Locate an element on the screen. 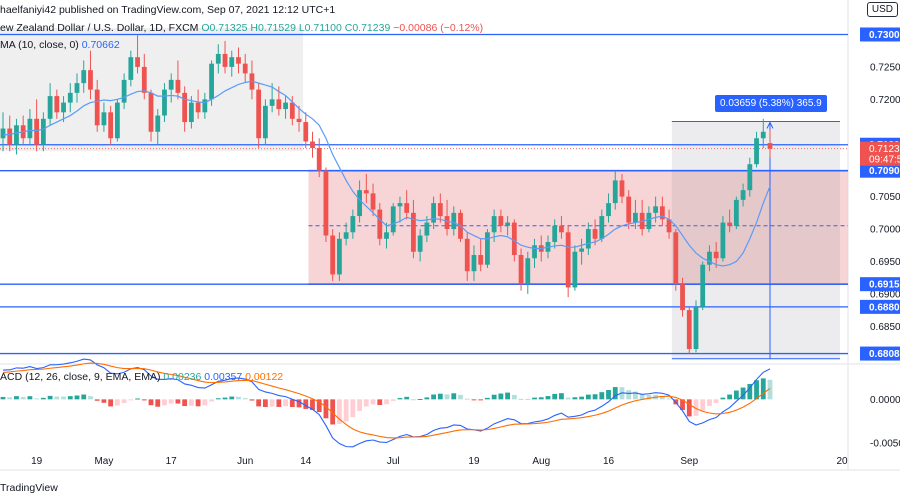  time-tick-label: May is located at coordinates (103, 461).